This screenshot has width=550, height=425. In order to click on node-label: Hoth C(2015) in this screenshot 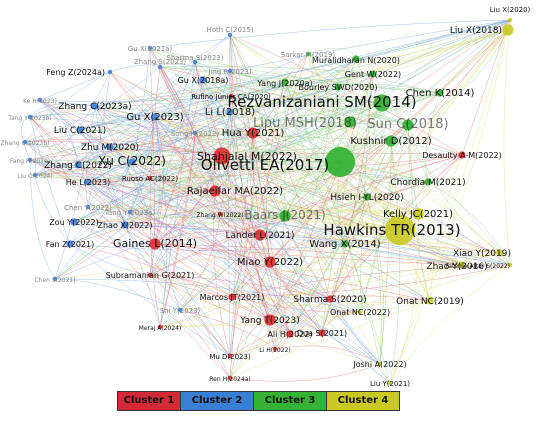, I will do `click(229, 30)`.